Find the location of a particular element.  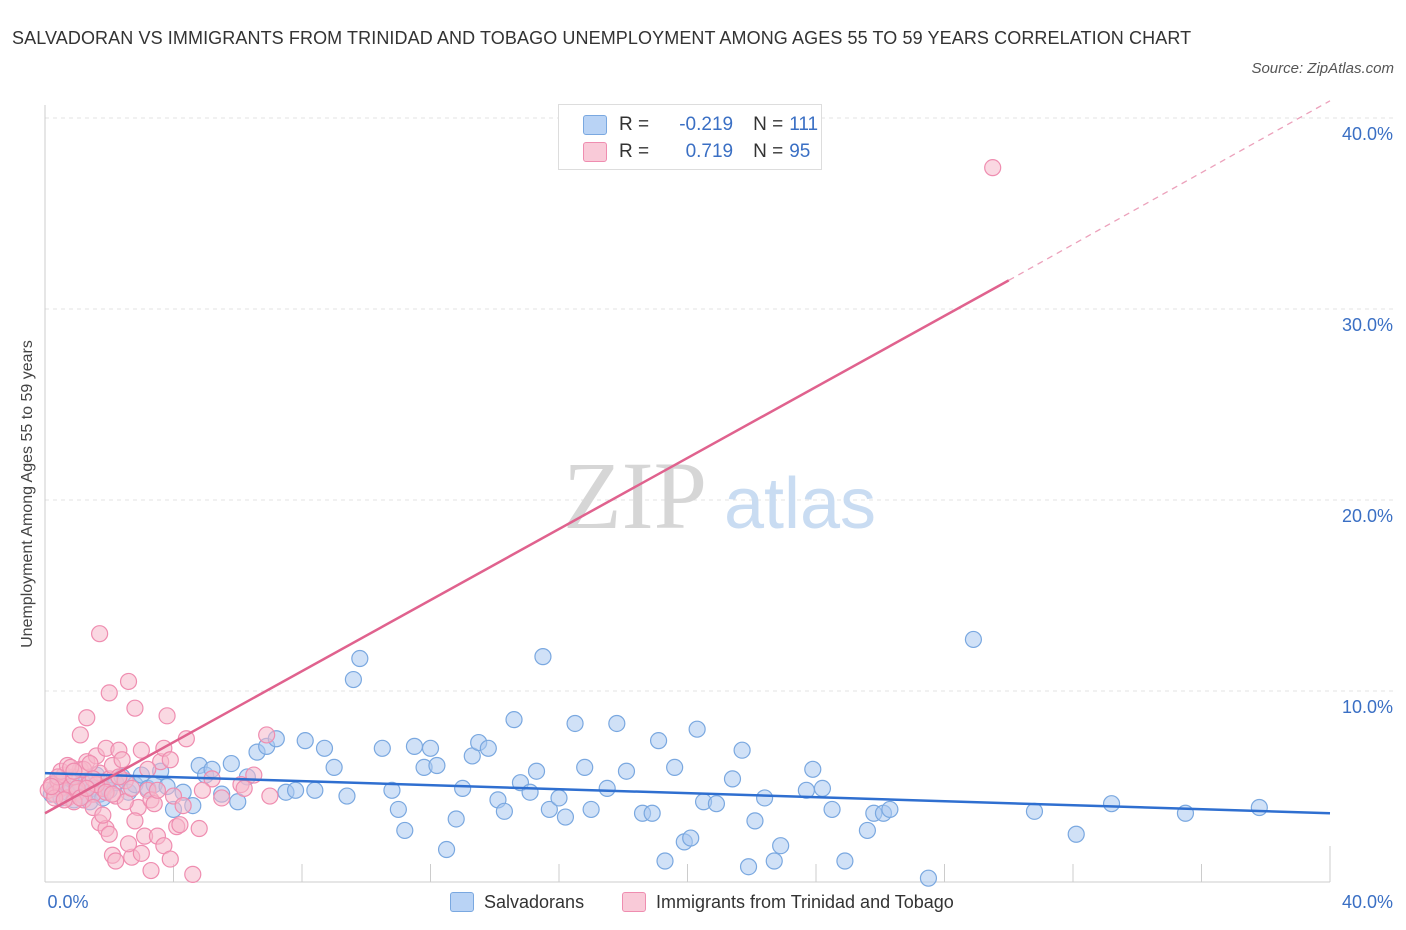

bottom-legend-salvadorans: Salvadorans is located at coordinates (517, 902).